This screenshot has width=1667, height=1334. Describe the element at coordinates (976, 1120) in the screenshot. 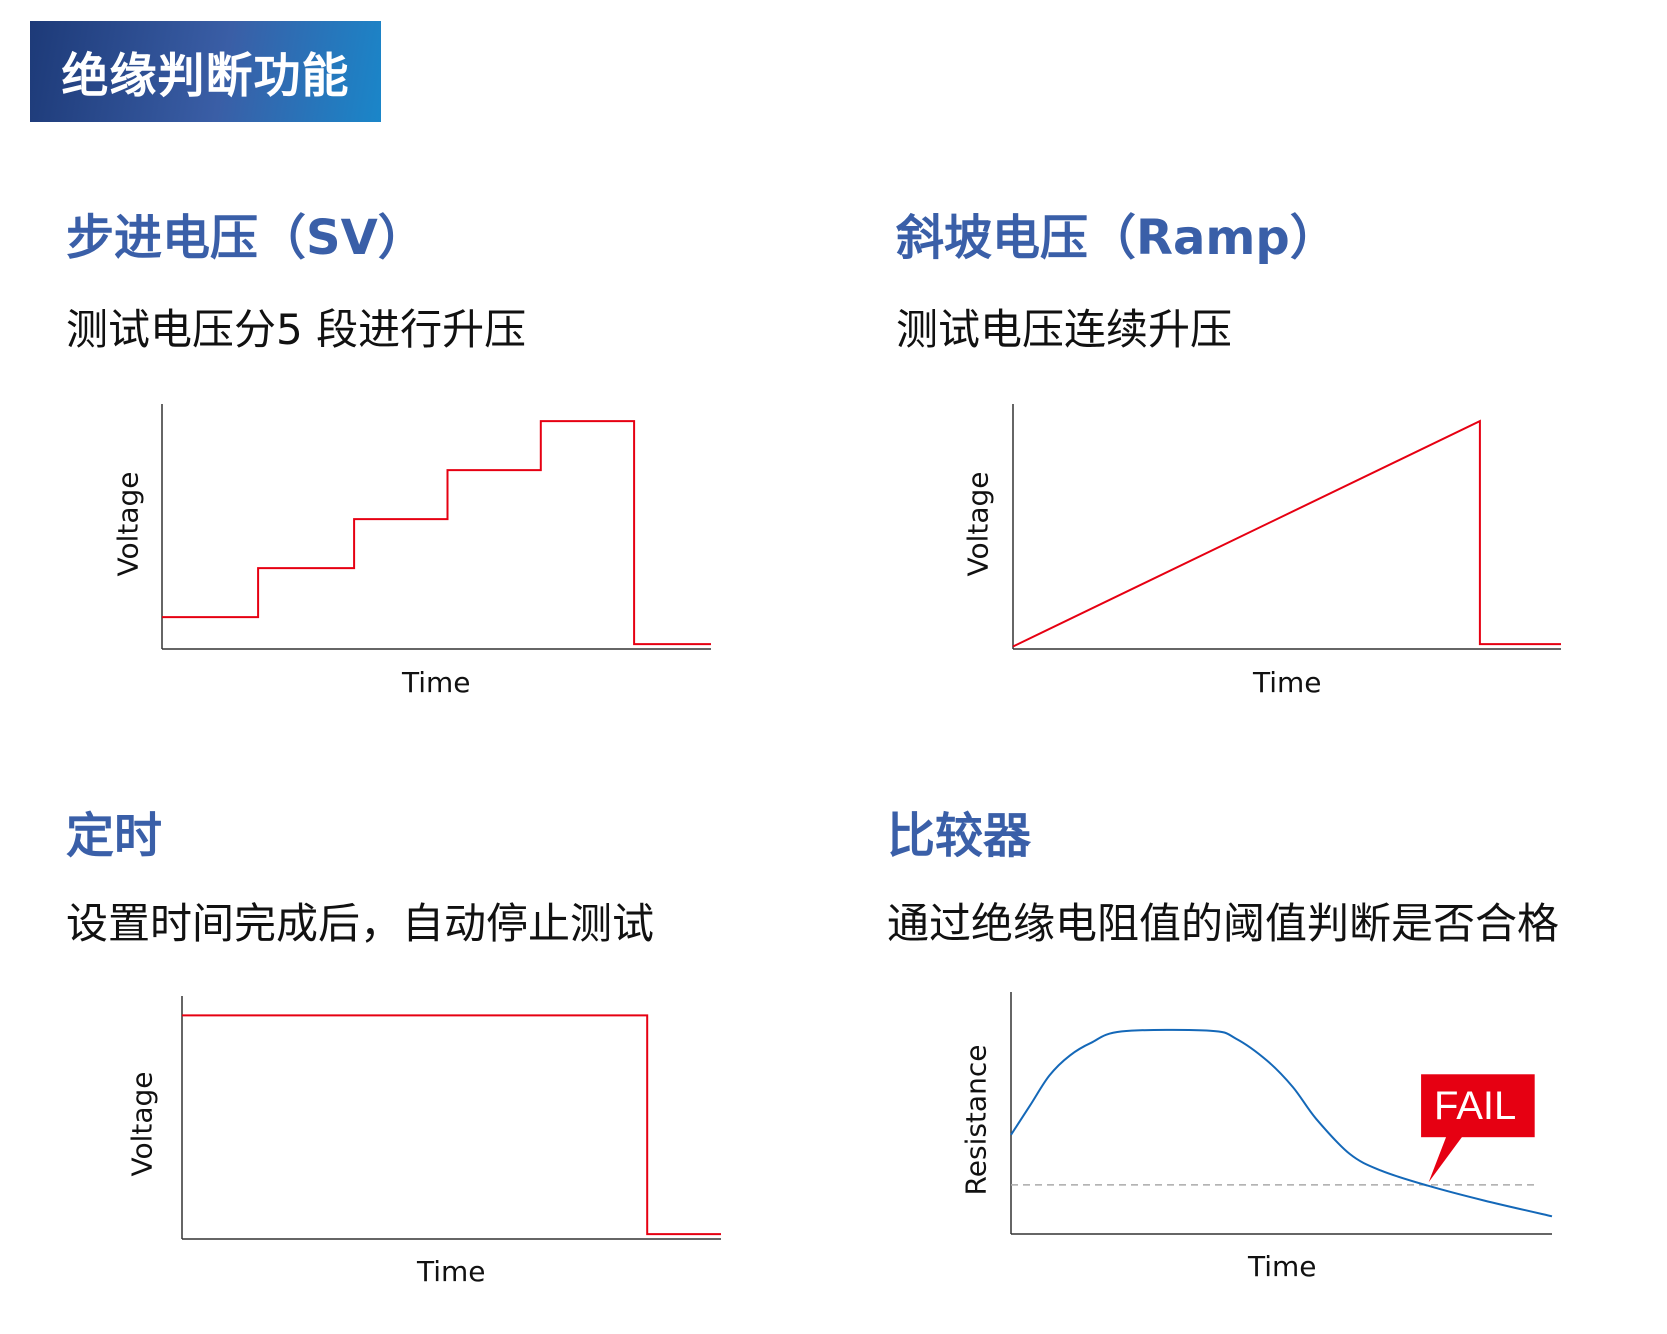

I see `chart4-ylabel: Resistance` at that location.